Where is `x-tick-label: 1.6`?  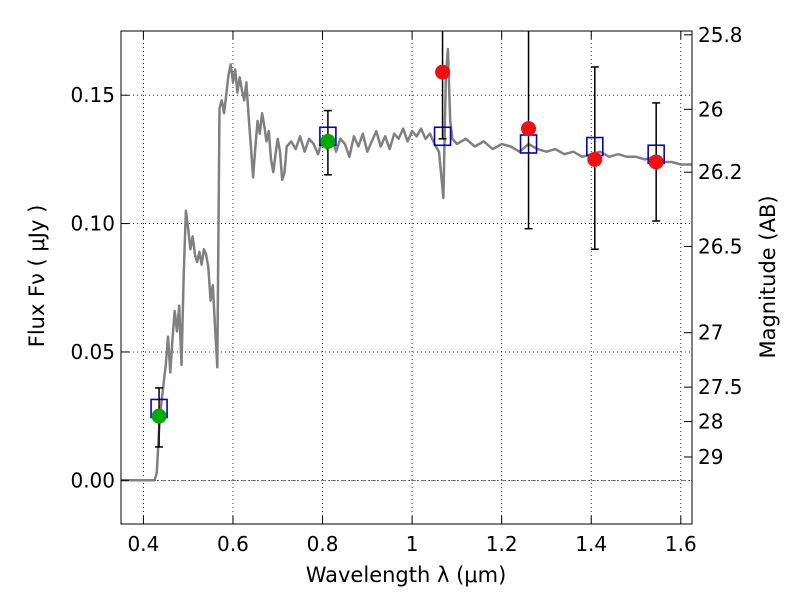
x-tick-label: 1.6 is located at coordinates (681, 544).